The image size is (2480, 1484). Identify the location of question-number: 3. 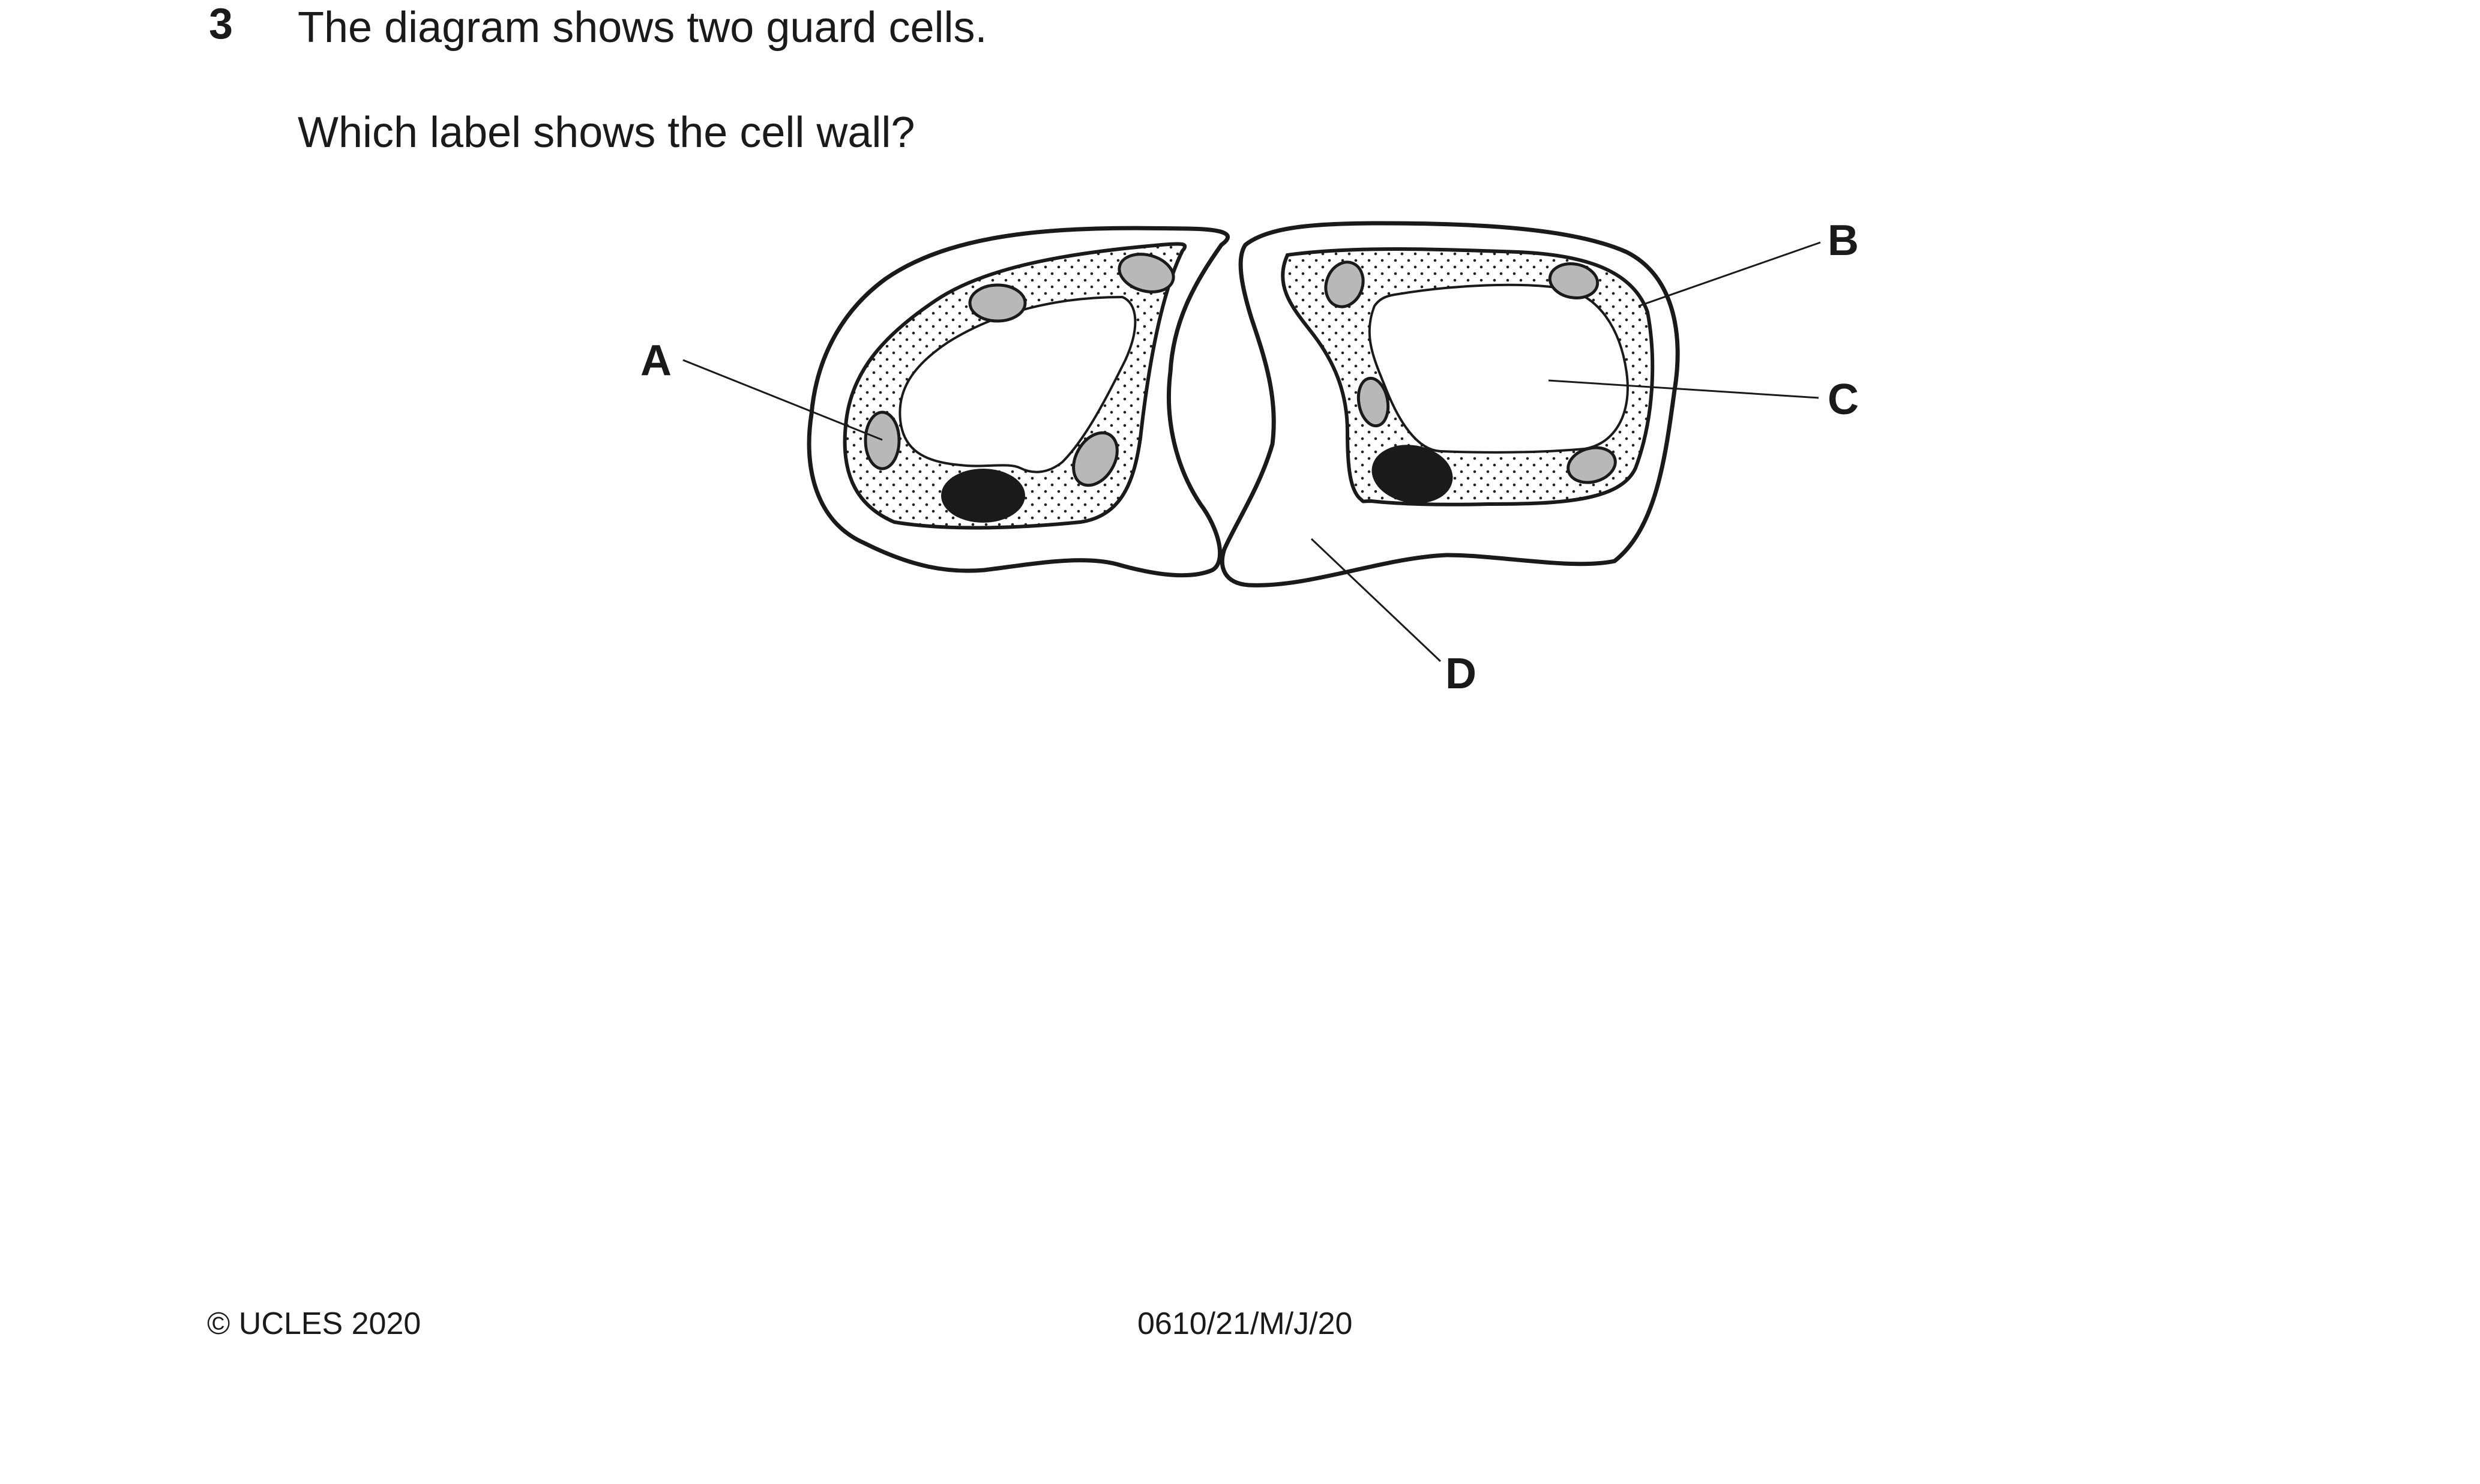
(221, 24).